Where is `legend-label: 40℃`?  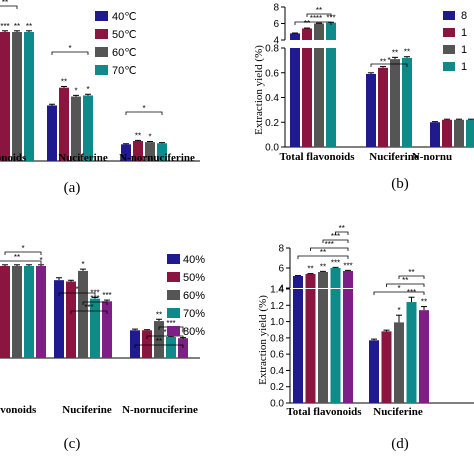
legend-label: 40℃ is located at coordinates (124, 17).